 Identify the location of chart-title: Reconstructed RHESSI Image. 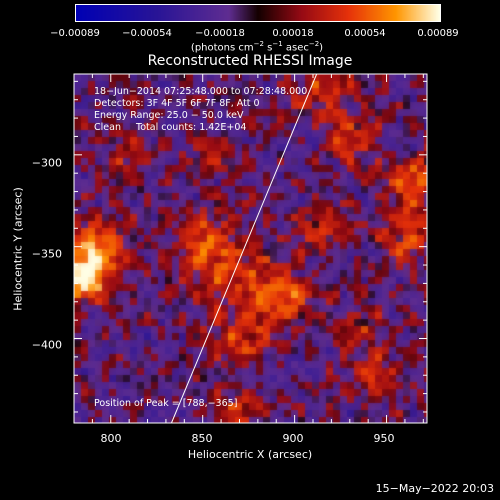
(250, 61).